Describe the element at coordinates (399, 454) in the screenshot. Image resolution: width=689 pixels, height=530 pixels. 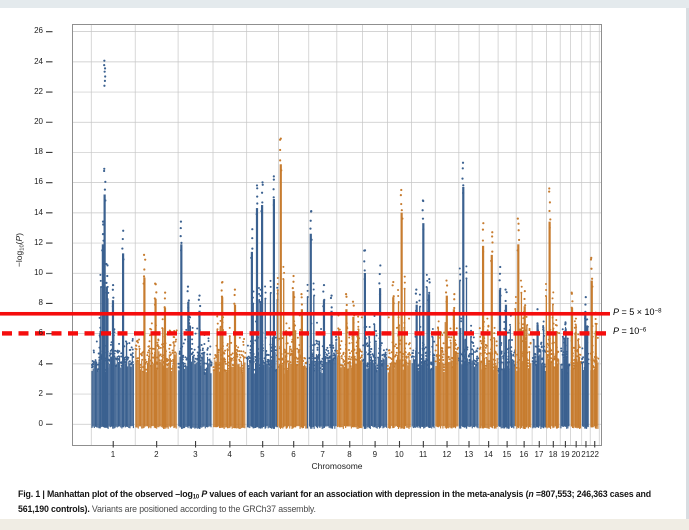
I see `x-tick-label: 10` at that location.